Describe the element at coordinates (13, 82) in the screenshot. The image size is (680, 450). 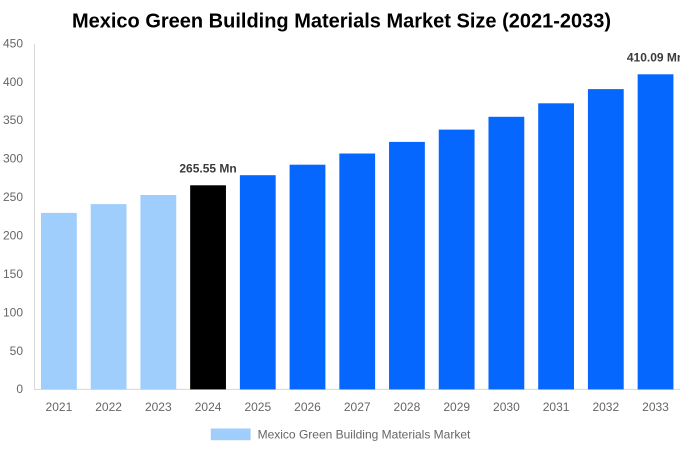
I see `svg-text: 400` at that location.